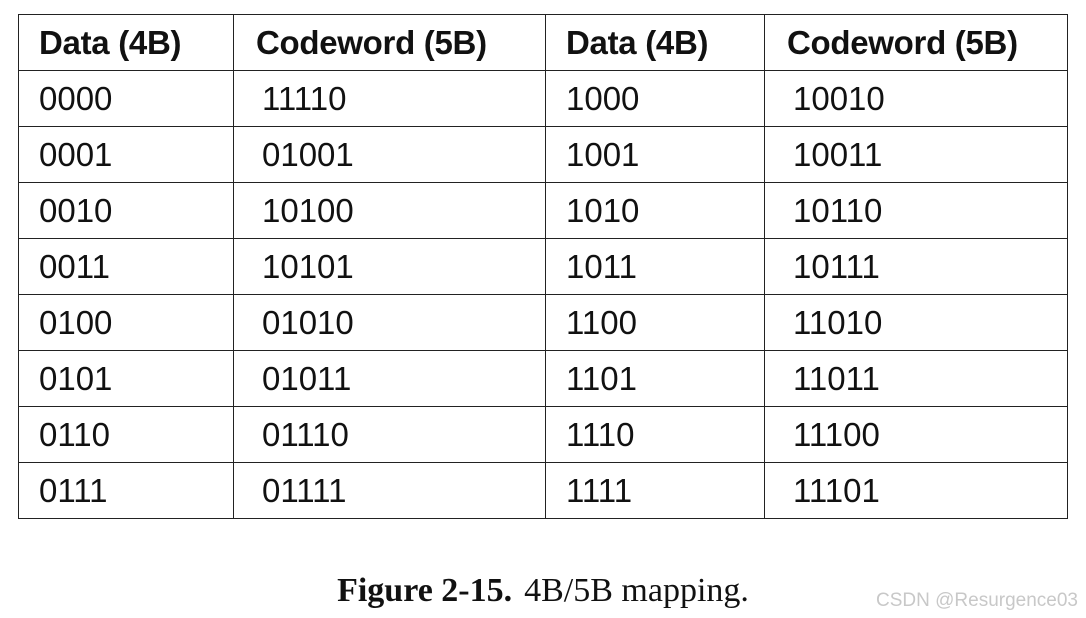 The image size is (1086, 618). What do you see at coordinates (916, 490) in the screenshot?
I see `cell-codeword-right: 11101` at bounding box center [916, 490].